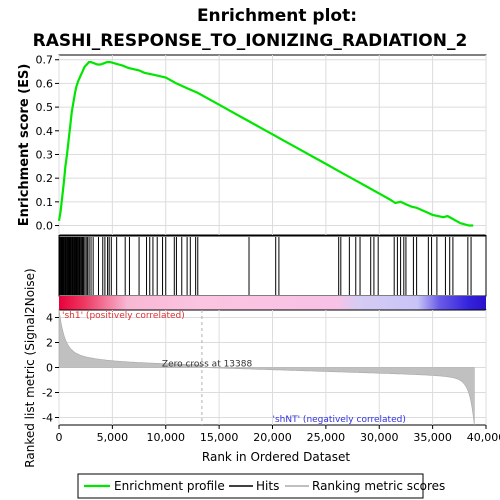 The image size is (500, 500). What do you see at coordinates (277, 16) in the screenshot?
I see `chart-title-line1: Enrichment plot:` at bounding box center [277, 16].